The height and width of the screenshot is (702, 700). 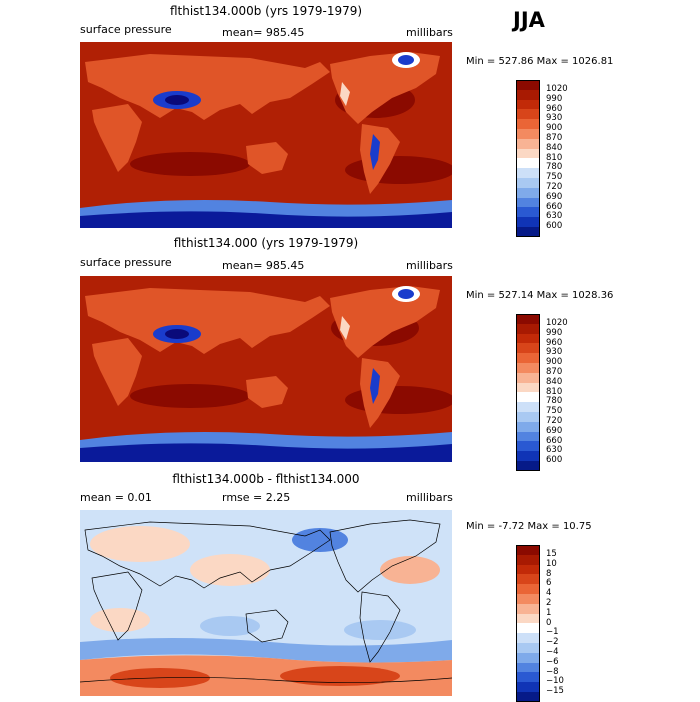 What do you see at coordinates (549, 583) in the screenshot?
I see `panel3-colorbar-tick-label: 6` at bounding box center [549, 583].